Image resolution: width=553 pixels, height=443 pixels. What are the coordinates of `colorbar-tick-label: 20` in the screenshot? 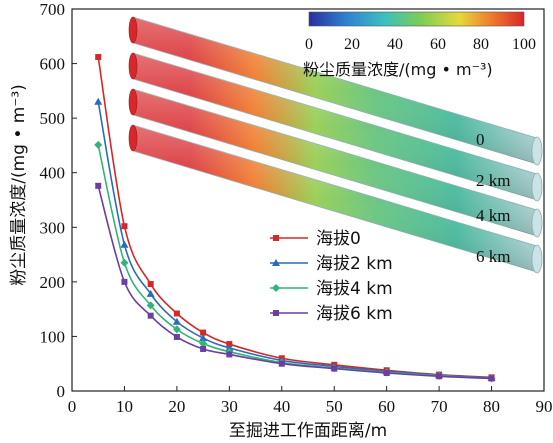 It's located at (352, 44).